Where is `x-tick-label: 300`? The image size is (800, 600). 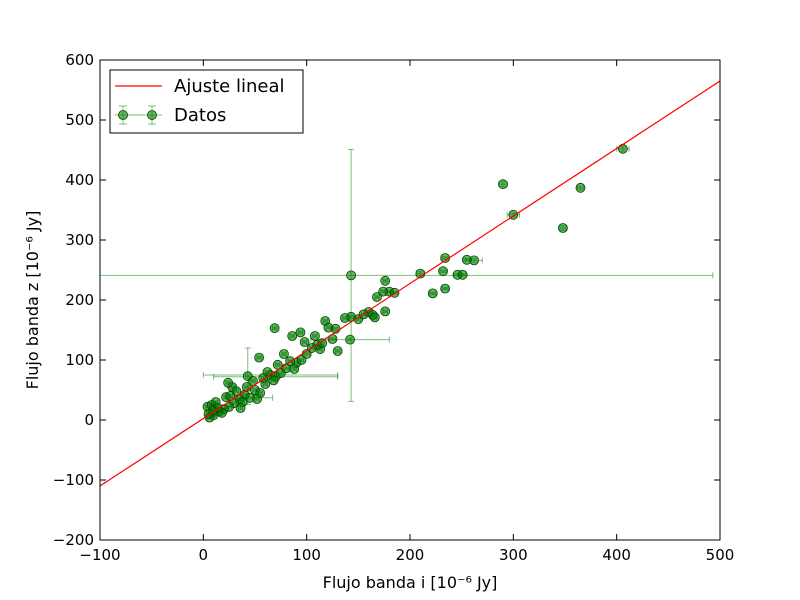 x-tick-label: 300 is located at coordinates (513, 555).